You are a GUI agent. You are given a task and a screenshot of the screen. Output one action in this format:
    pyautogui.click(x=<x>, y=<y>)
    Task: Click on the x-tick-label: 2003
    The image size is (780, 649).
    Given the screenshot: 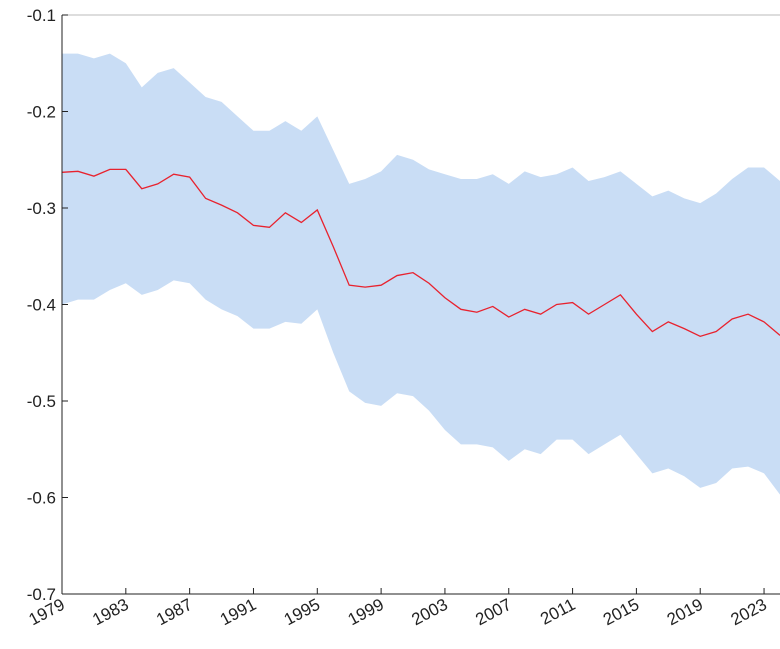 What is the action you would take?
    pyautogui.click(x=429, y=612)
    